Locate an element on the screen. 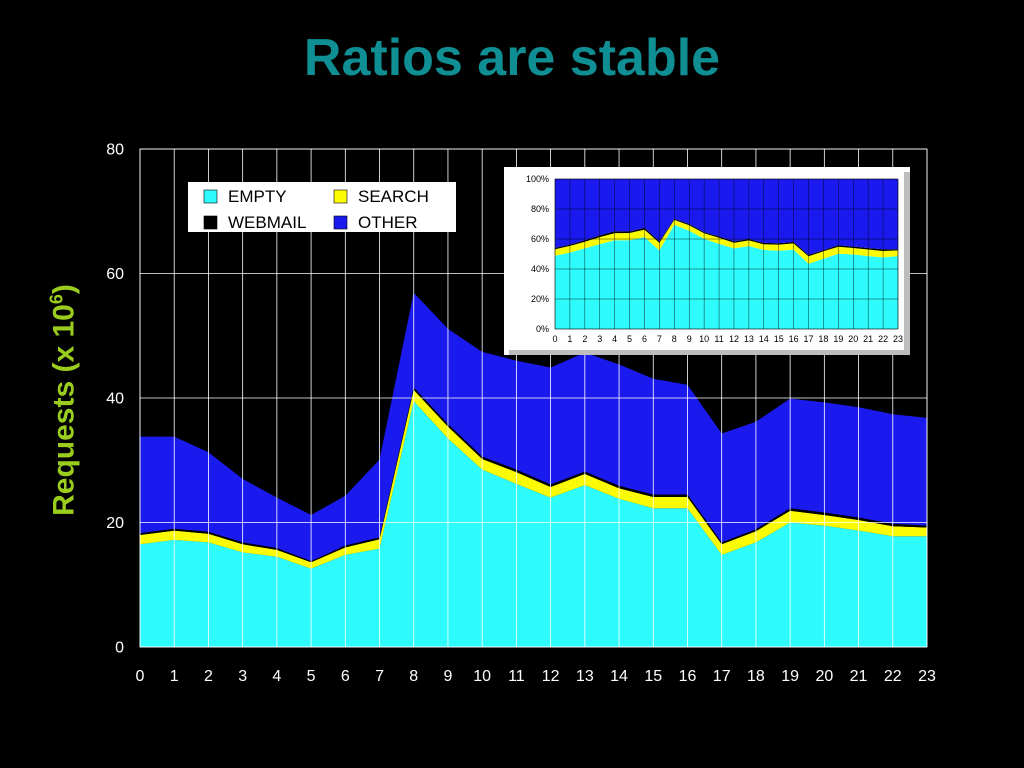  legend-label-webmail: WEBMAIL is located at coordinates (267, 222).